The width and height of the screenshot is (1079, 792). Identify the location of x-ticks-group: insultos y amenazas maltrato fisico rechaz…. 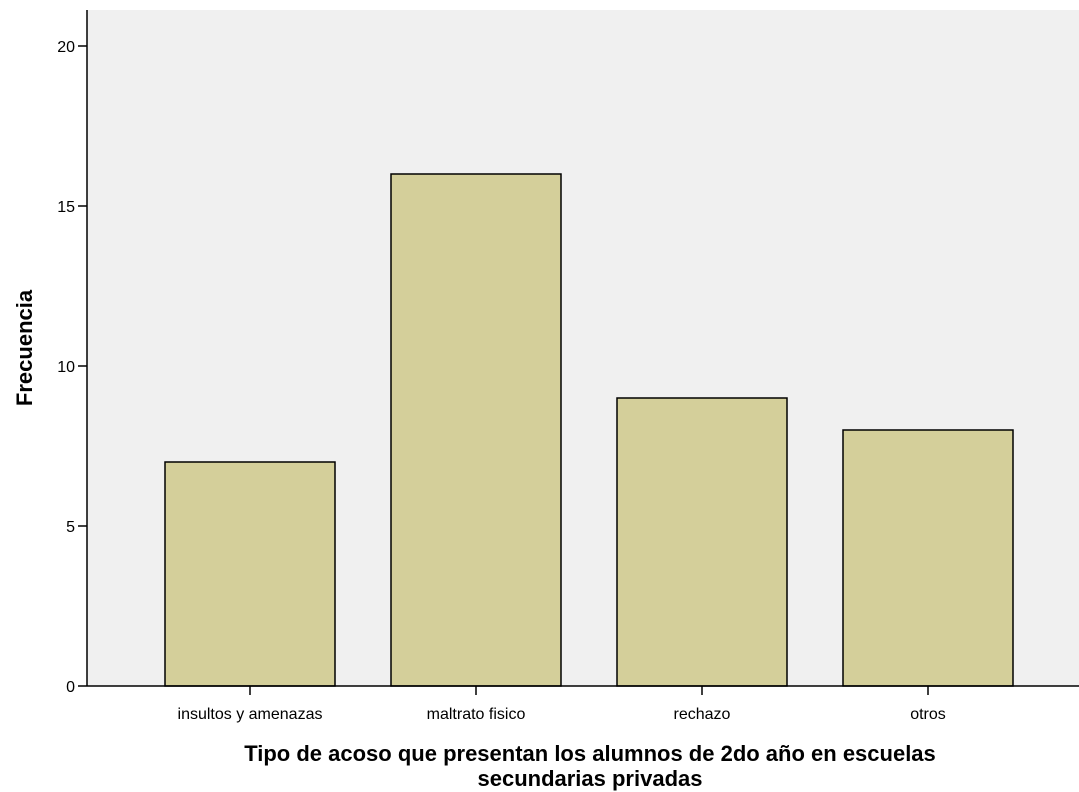
(562, 704).